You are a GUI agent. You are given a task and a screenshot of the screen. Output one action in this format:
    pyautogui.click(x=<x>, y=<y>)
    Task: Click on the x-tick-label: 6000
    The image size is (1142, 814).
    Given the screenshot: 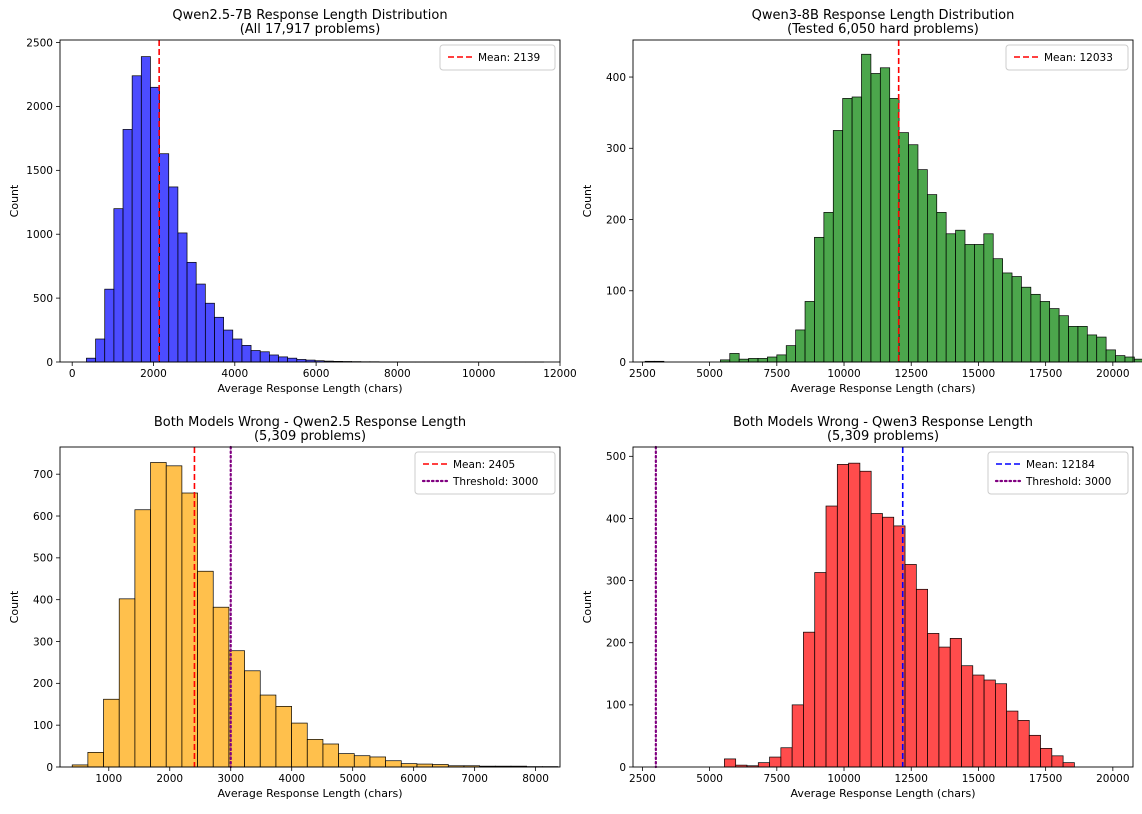 What is the action you would take?
    pyautogui.click(x=316, y=374)
    